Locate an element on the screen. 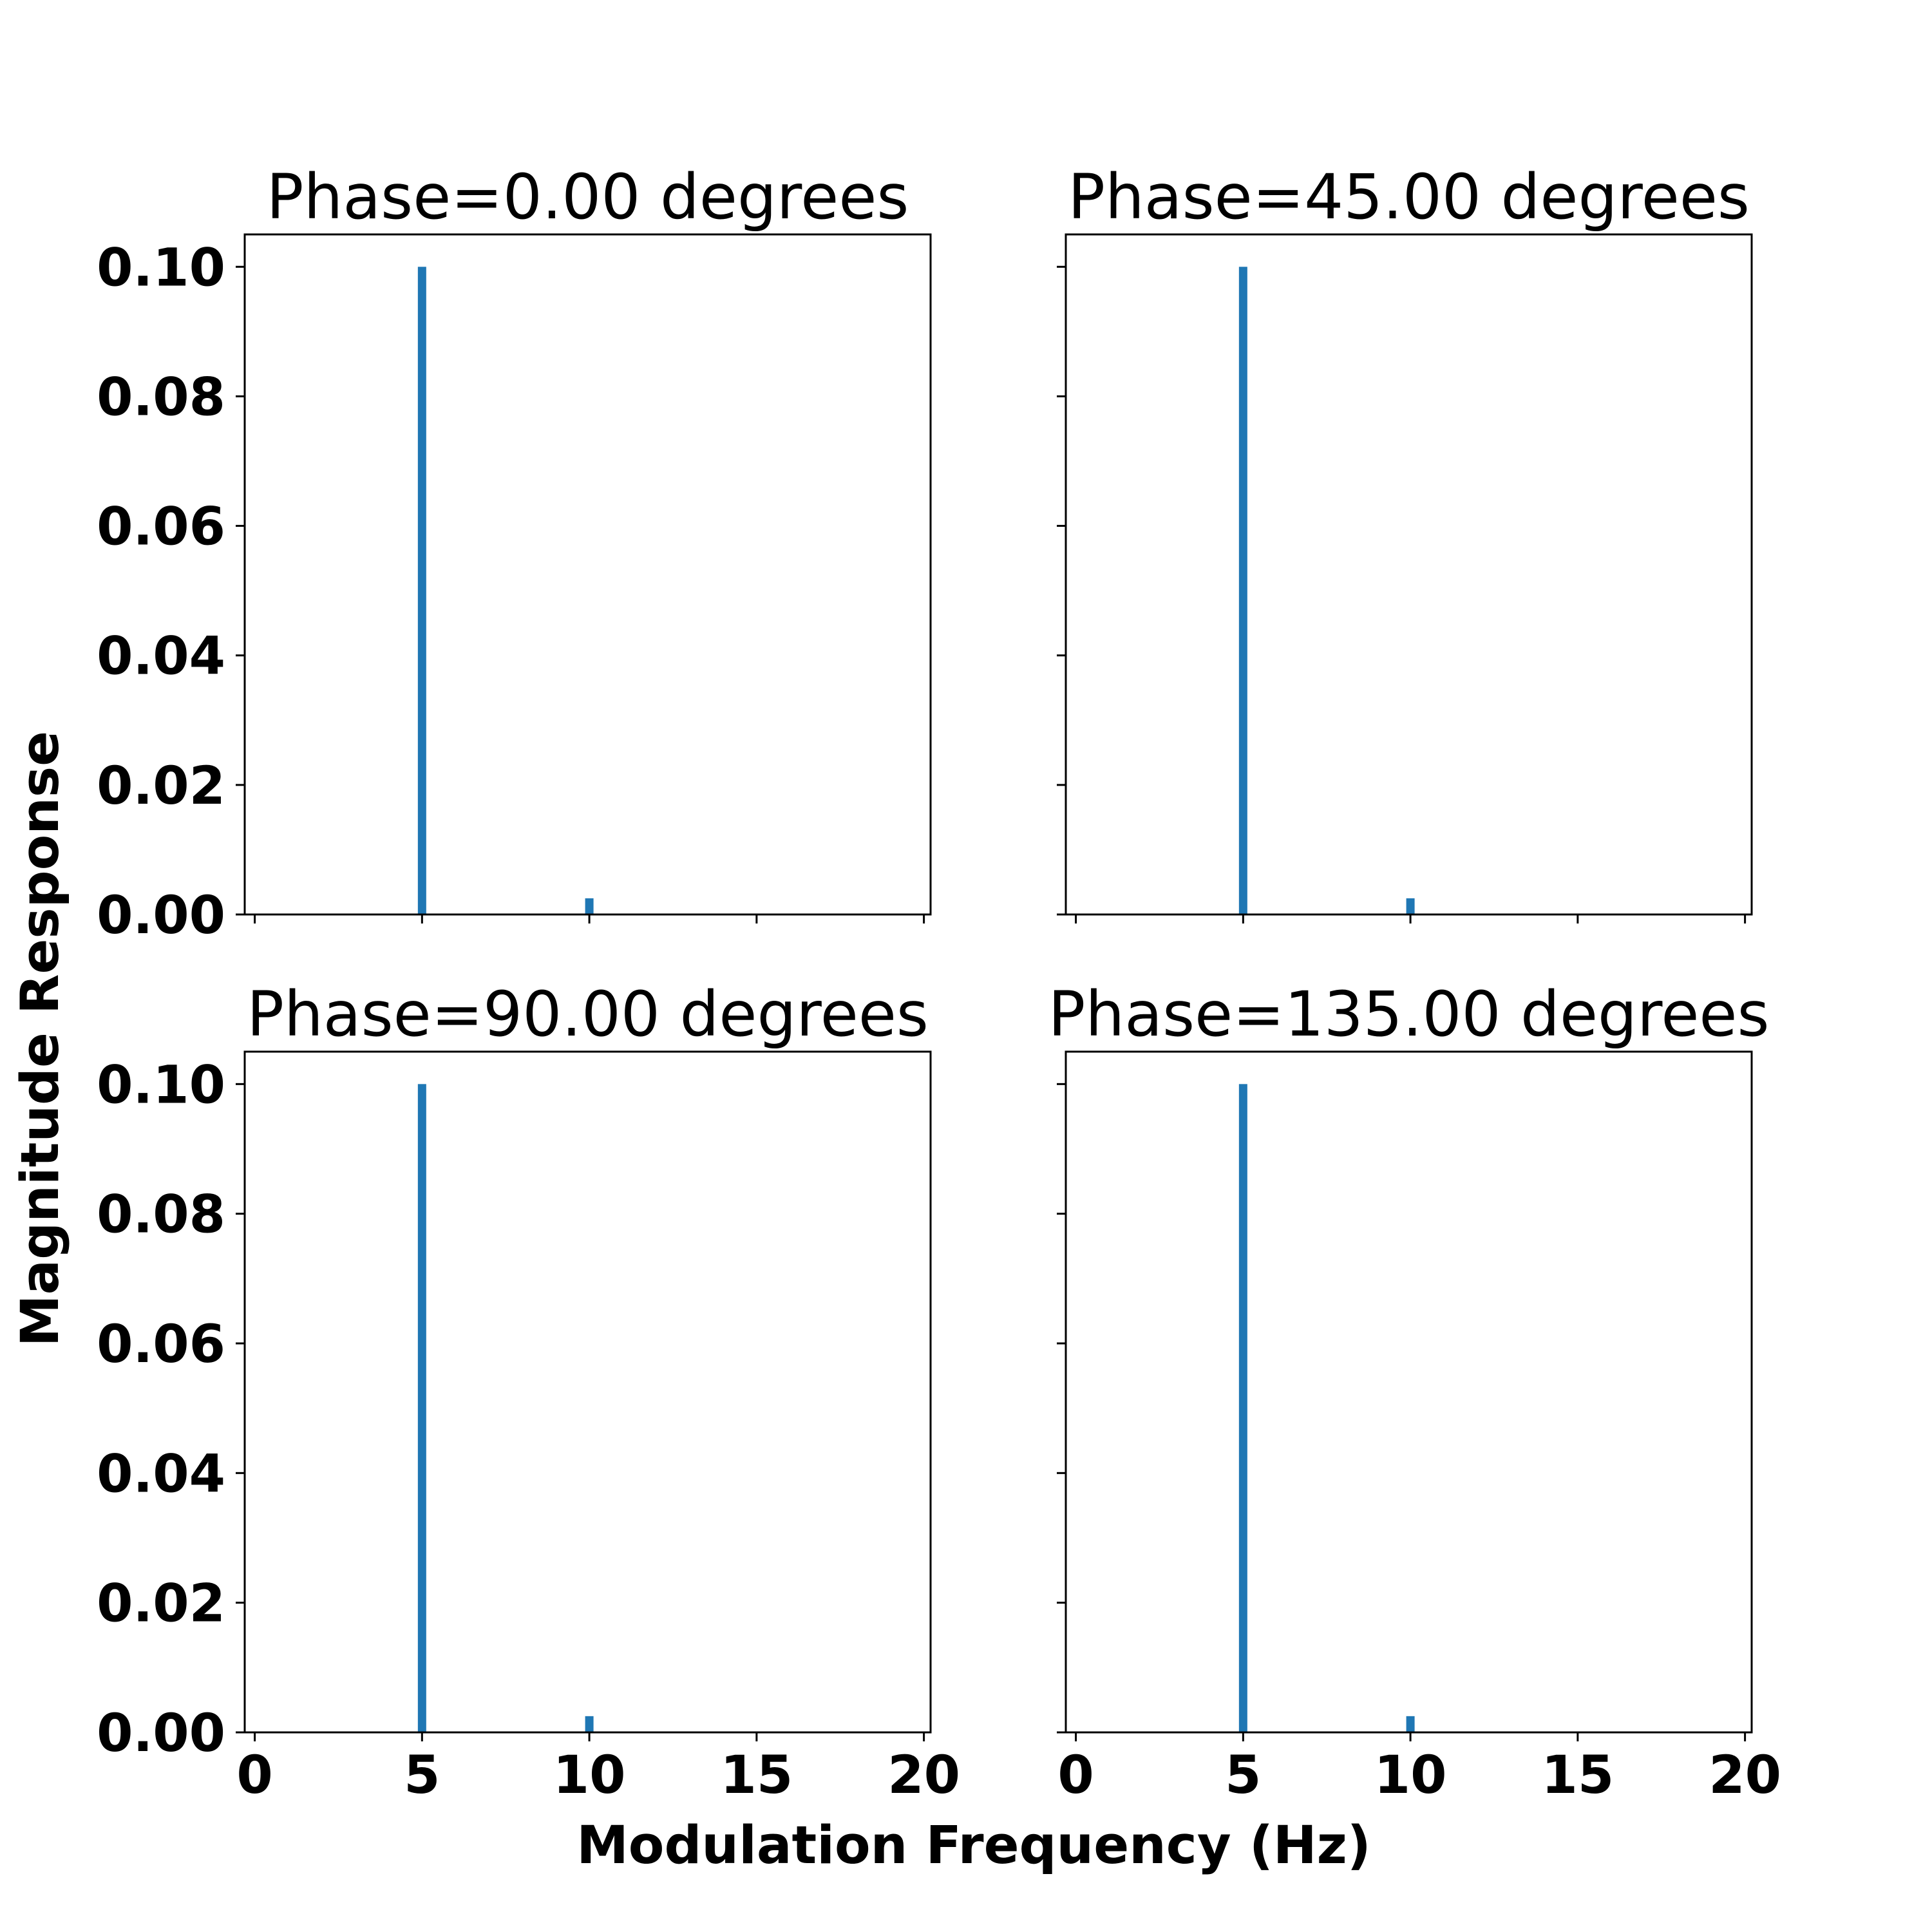 The height and width of the screenshot is (1932, 1932). panel-title: Phase=0.00 degrees is located at coordinates (588, 197).